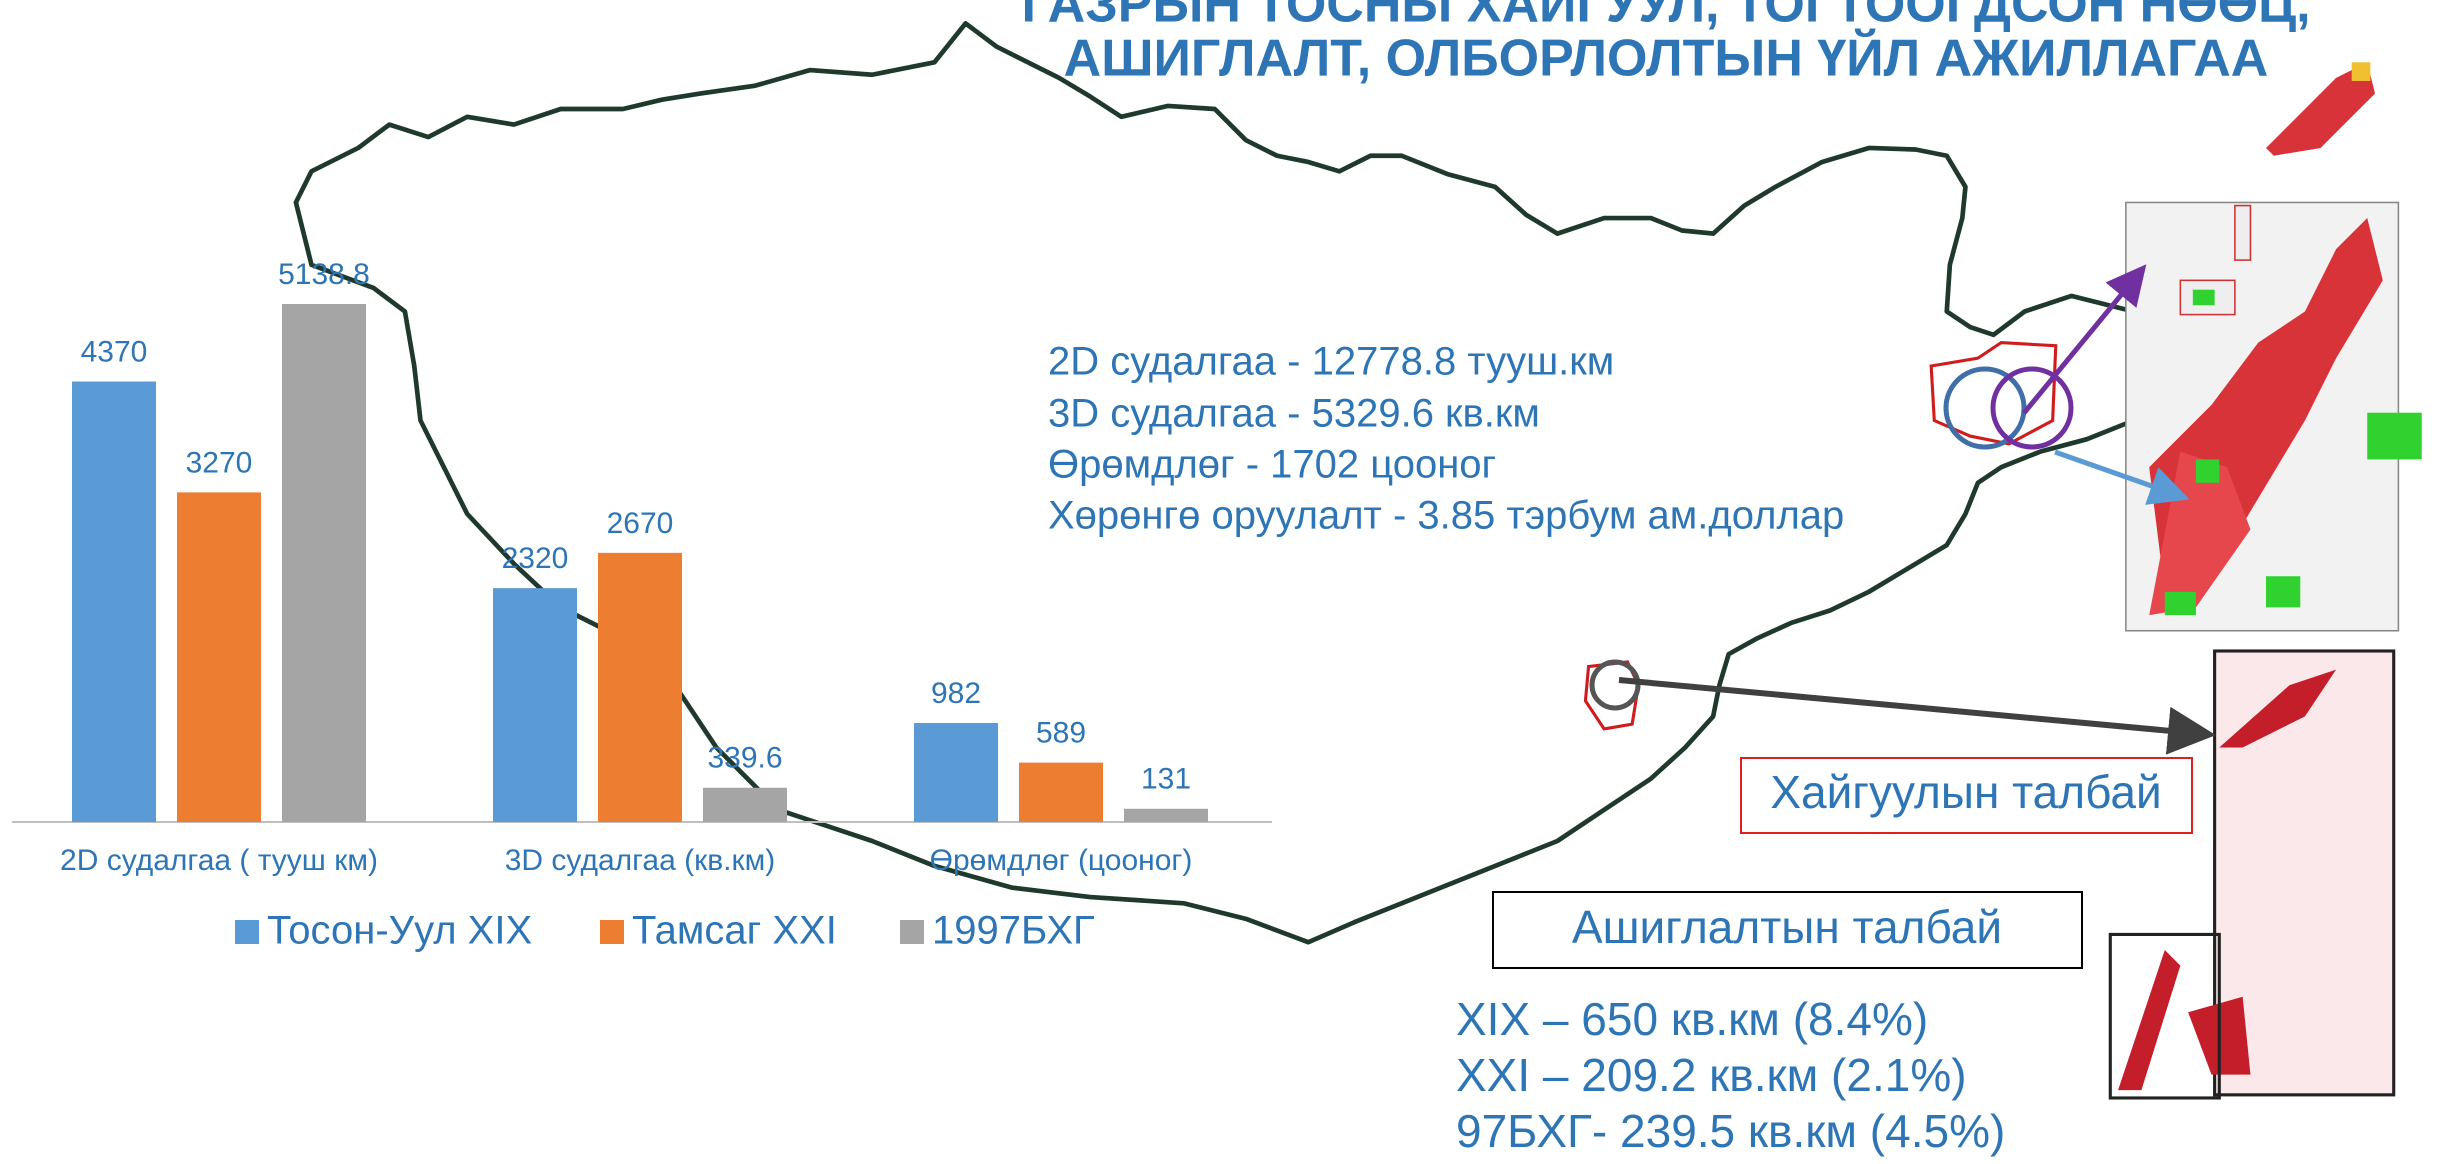 The width and height of the screenshot is (2442, 1164). I want to click on value-label: 4370, so click(114, 351).